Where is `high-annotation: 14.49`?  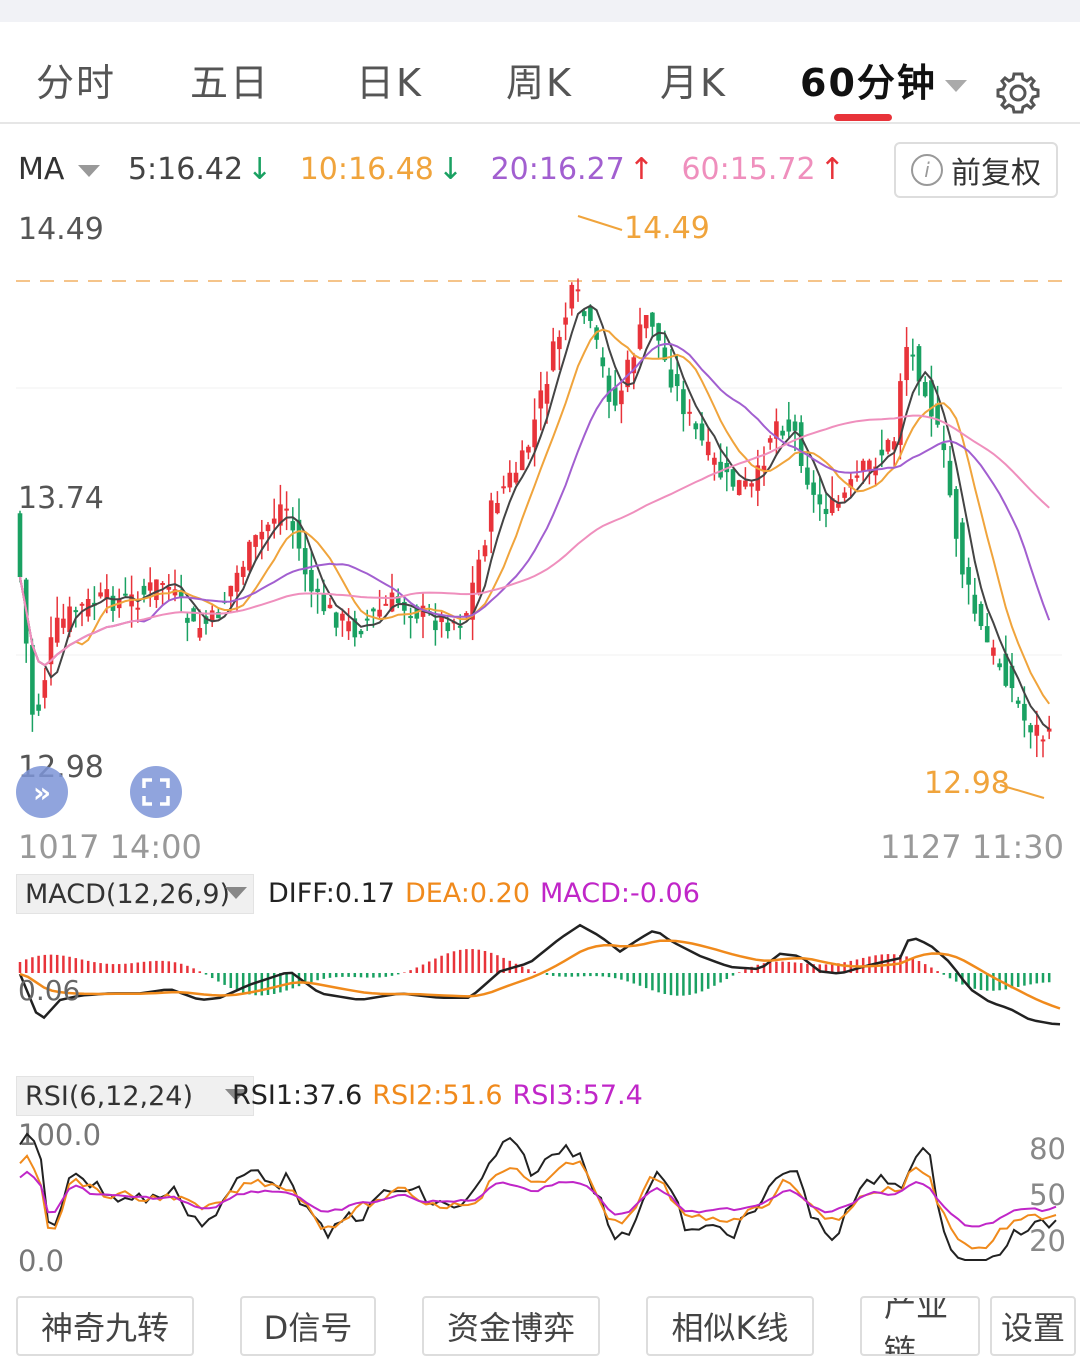
high-annotation: 14.49 is located at coordinates (667, 228).